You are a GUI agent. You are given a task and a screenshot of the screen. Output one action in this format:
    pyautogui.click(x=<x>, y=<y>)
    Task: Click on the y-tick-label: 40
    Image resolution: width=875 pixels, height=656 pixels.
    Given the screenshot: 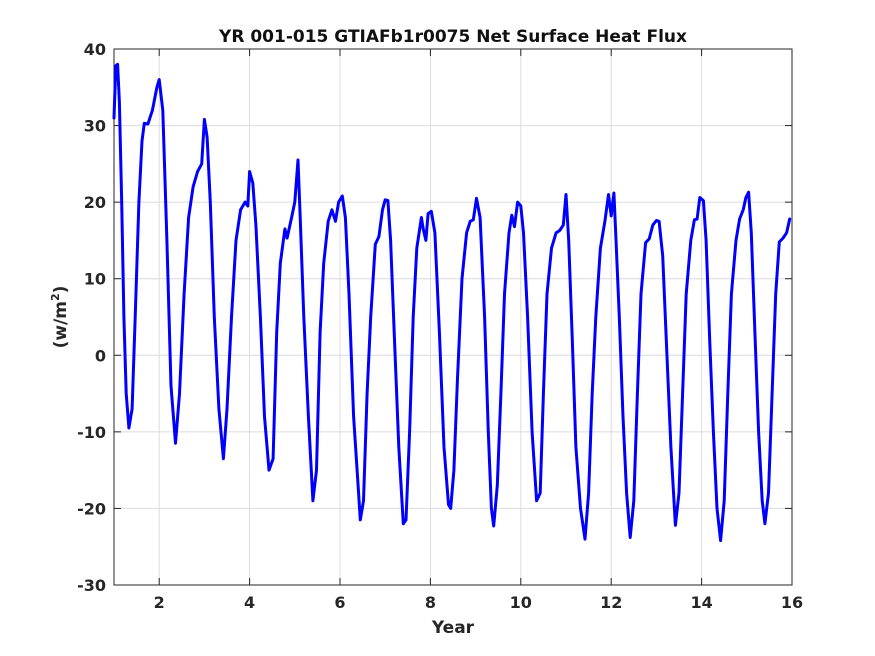 What is the action you would take?
    pyautogui.click(x=95, y=49)
    